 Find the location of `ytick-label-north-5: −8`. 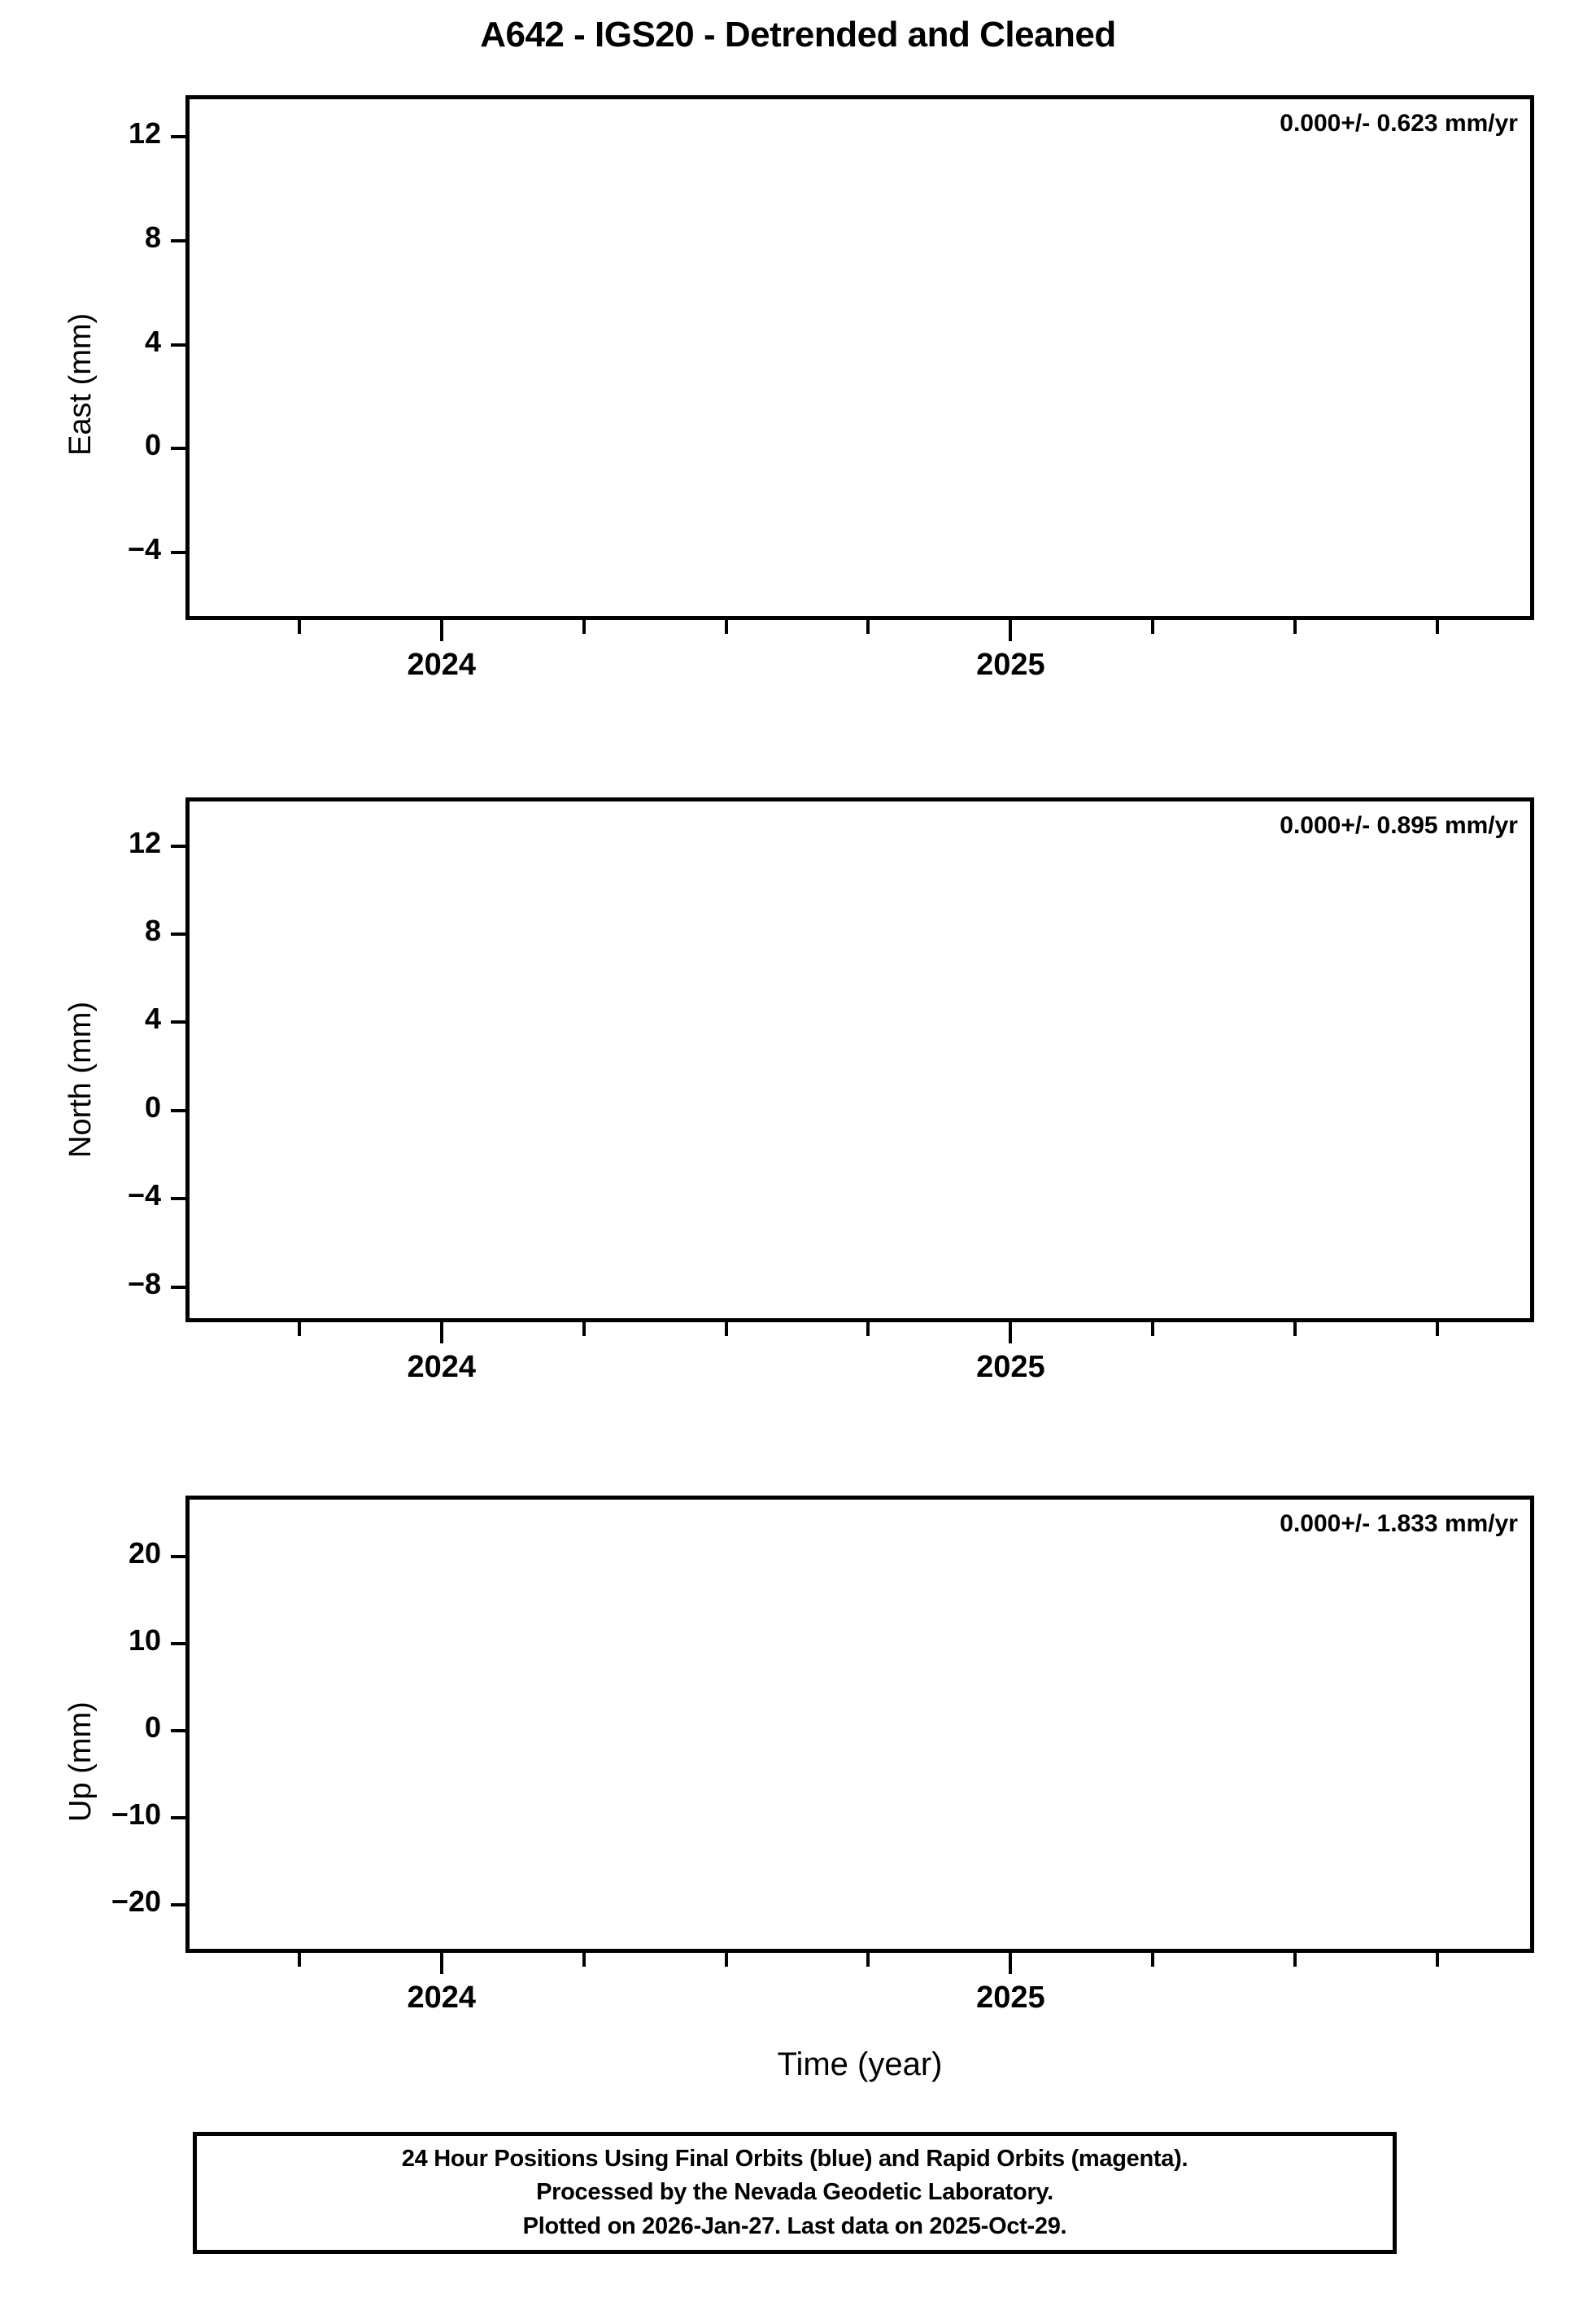

ytick-label-north-5: −8 is located at coordinates (144, 1283).